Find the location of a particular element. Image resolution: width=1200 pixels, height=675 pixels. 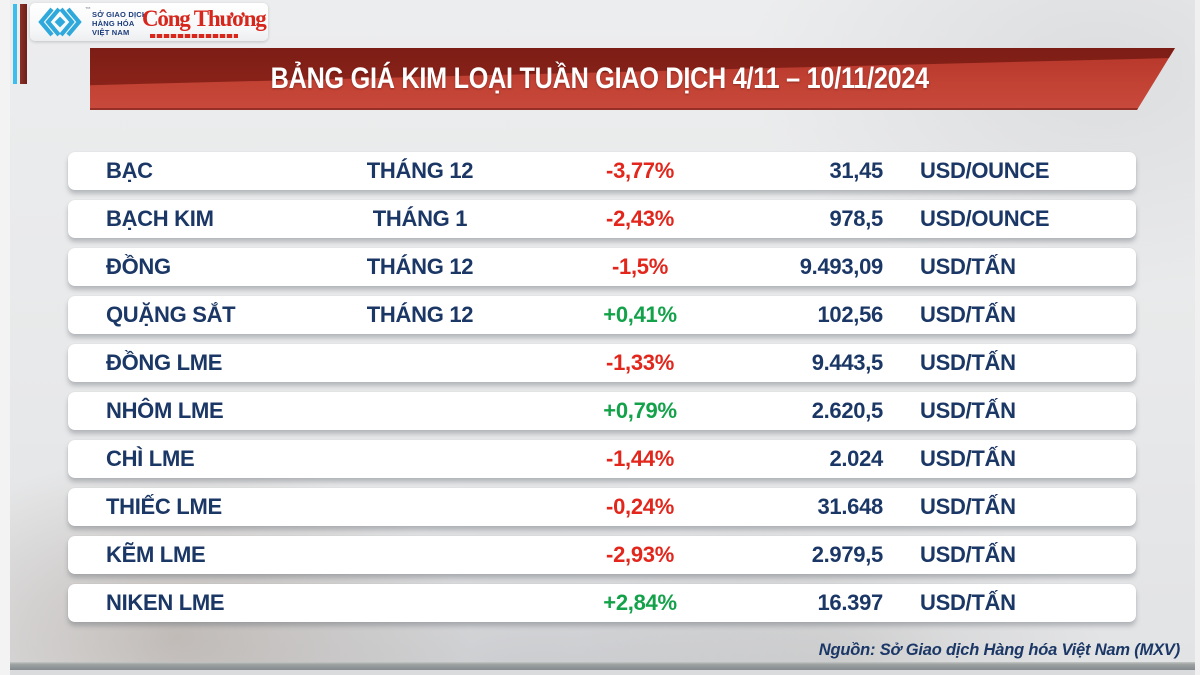

price-value: 978,5 is located at coordinates (856, 218).